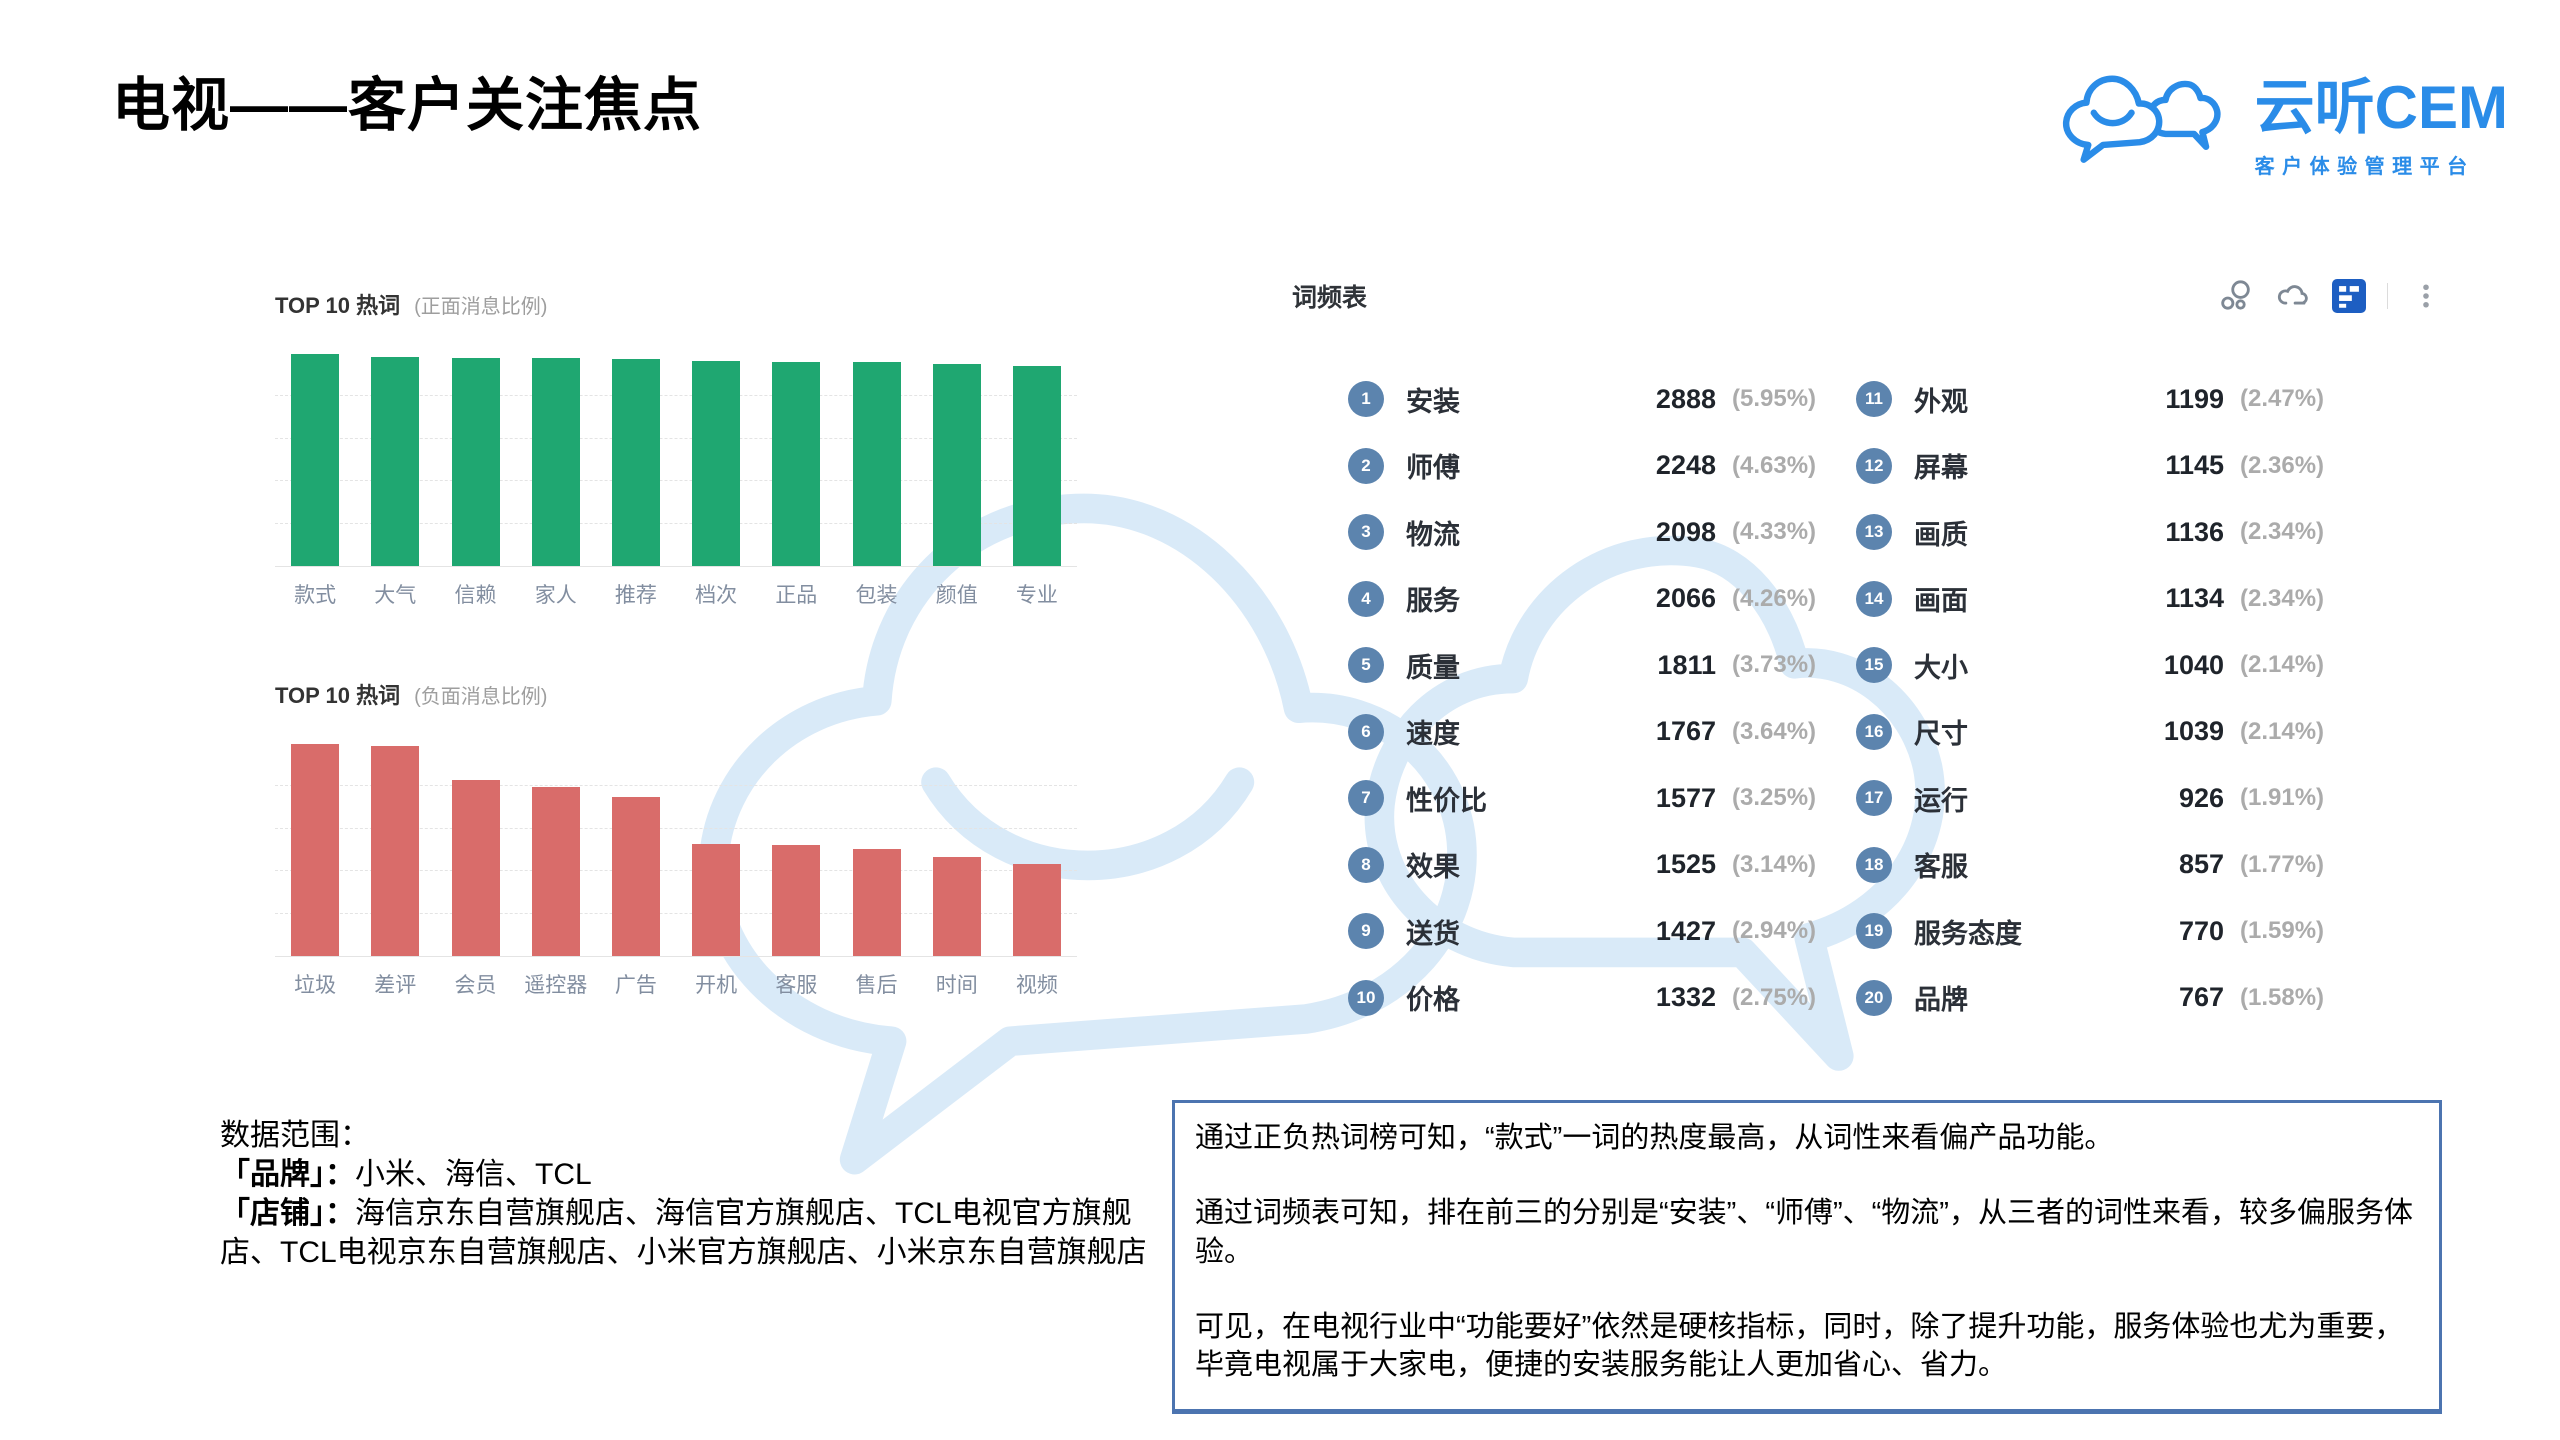 The width and height of the screenshot is (2560, 1440). Describe the element at coordinates (2193, 731) in the screenshot. I see `count-value: 1039` at that location.